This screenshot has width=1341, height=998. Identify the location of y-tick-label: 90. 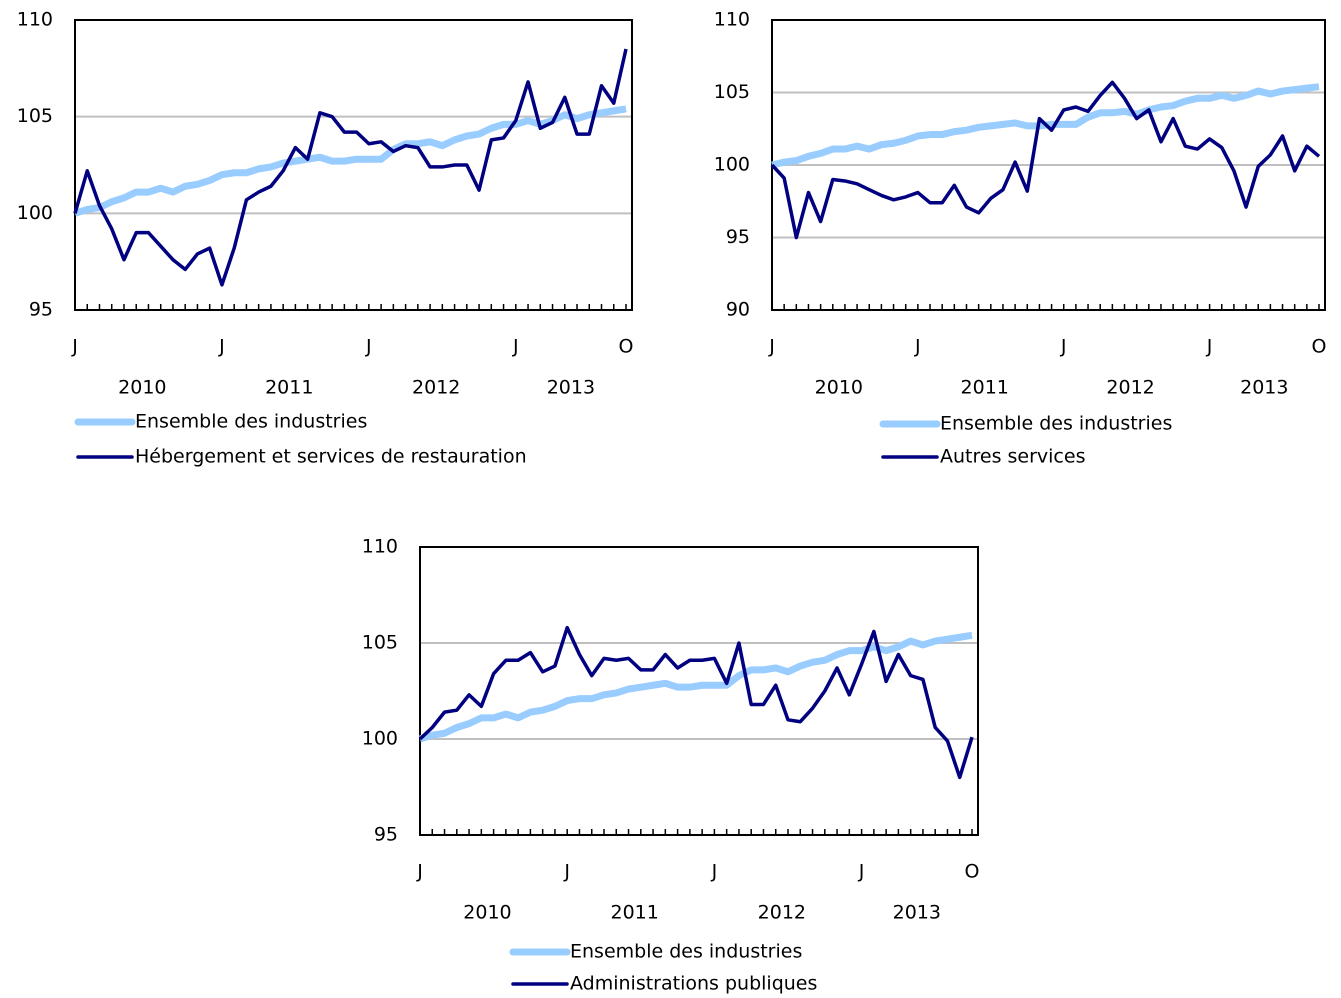
(738, 310).